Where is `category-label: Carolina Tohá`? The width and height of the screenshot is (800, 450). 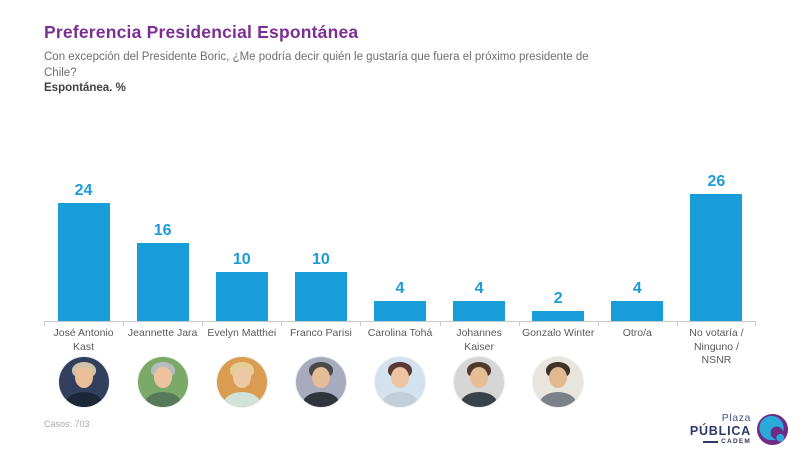
category-label: Carolina Tohá is located at coordinates (400, 333).